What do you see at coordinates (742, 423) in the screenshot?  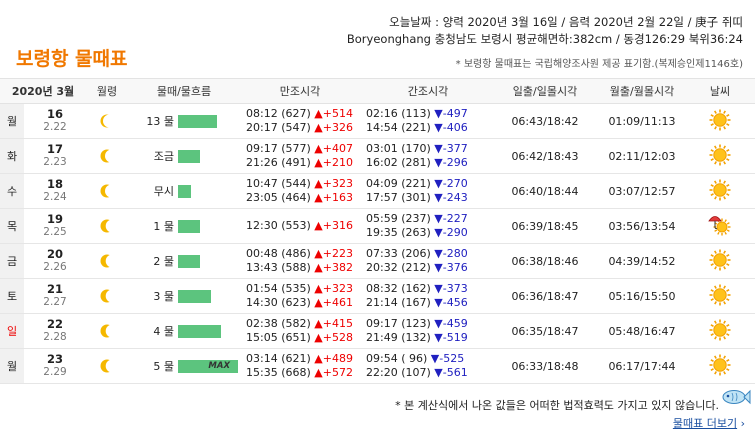 I see `chevron-right-icon: ›` at bounding box center [742, 423].